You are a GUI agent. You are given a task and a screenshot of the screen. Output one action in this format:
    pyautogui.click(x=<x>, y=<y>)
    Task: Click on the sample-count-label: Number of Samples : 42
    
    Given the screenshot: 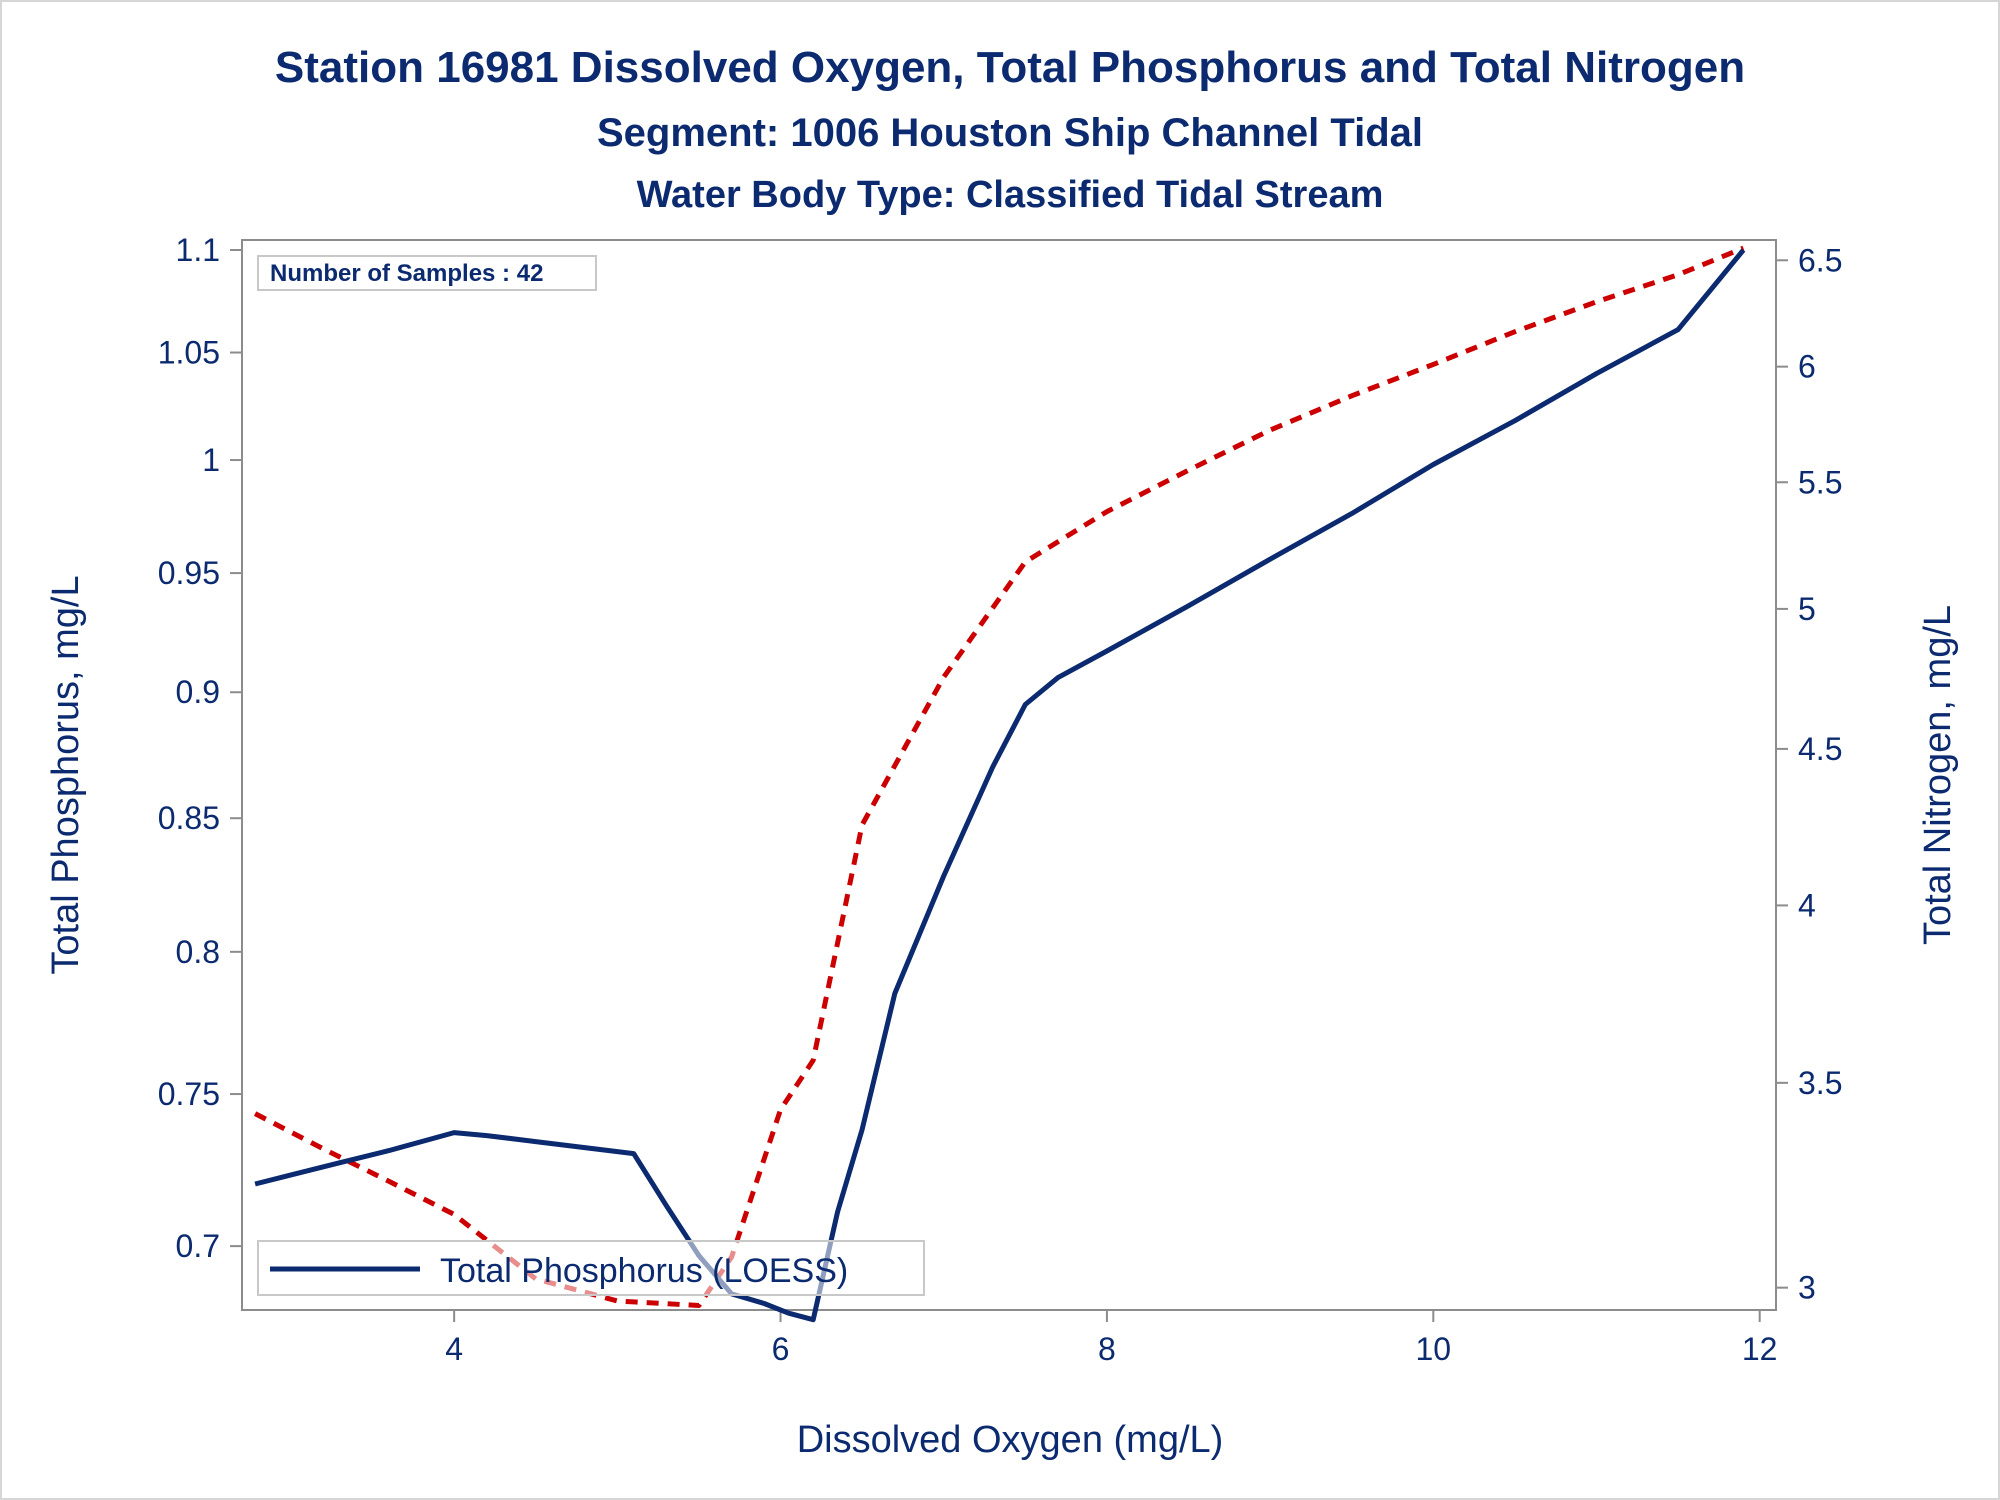 What is the action you would take?
    pyautogui.click(x=406, y=273)
    